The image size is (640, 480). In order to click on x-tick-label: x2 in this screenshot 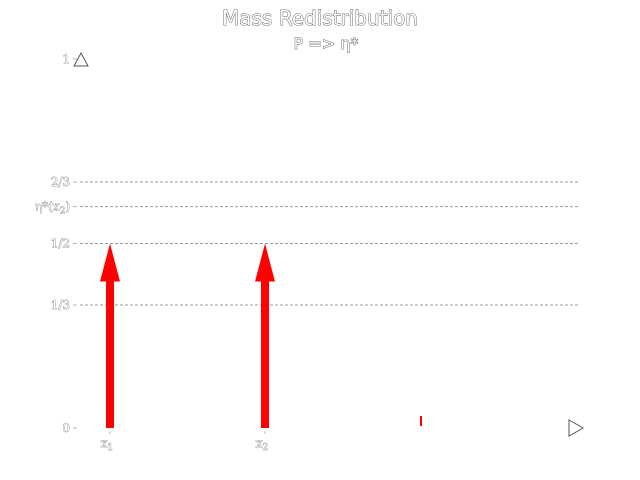, I will do `click(262, 444)`.